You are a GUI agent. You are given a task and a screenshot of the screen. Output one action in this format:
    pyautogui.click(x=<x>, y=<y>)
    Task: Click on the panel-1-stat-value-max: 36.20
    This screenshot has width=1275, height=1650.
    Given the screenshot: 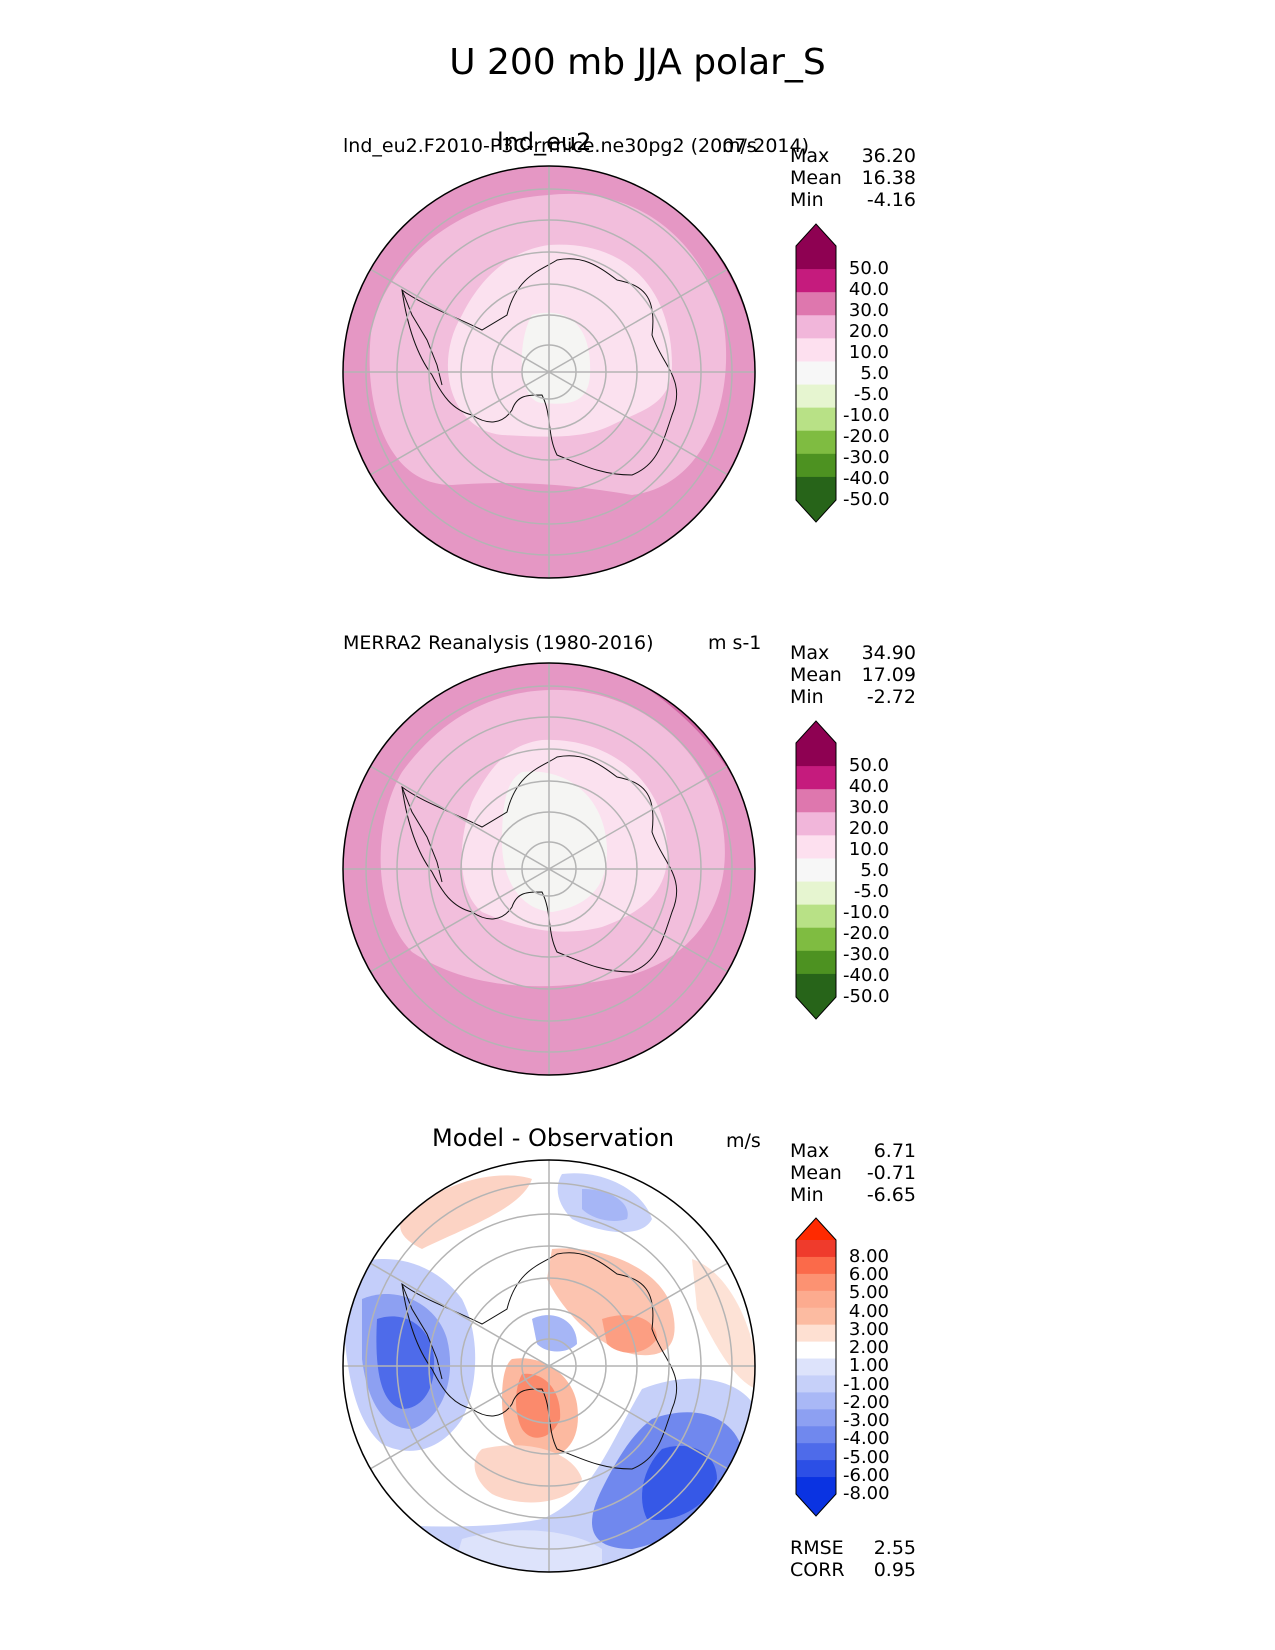 What is the action you would take?
    pyautogui.click(x=888, y=156)
    